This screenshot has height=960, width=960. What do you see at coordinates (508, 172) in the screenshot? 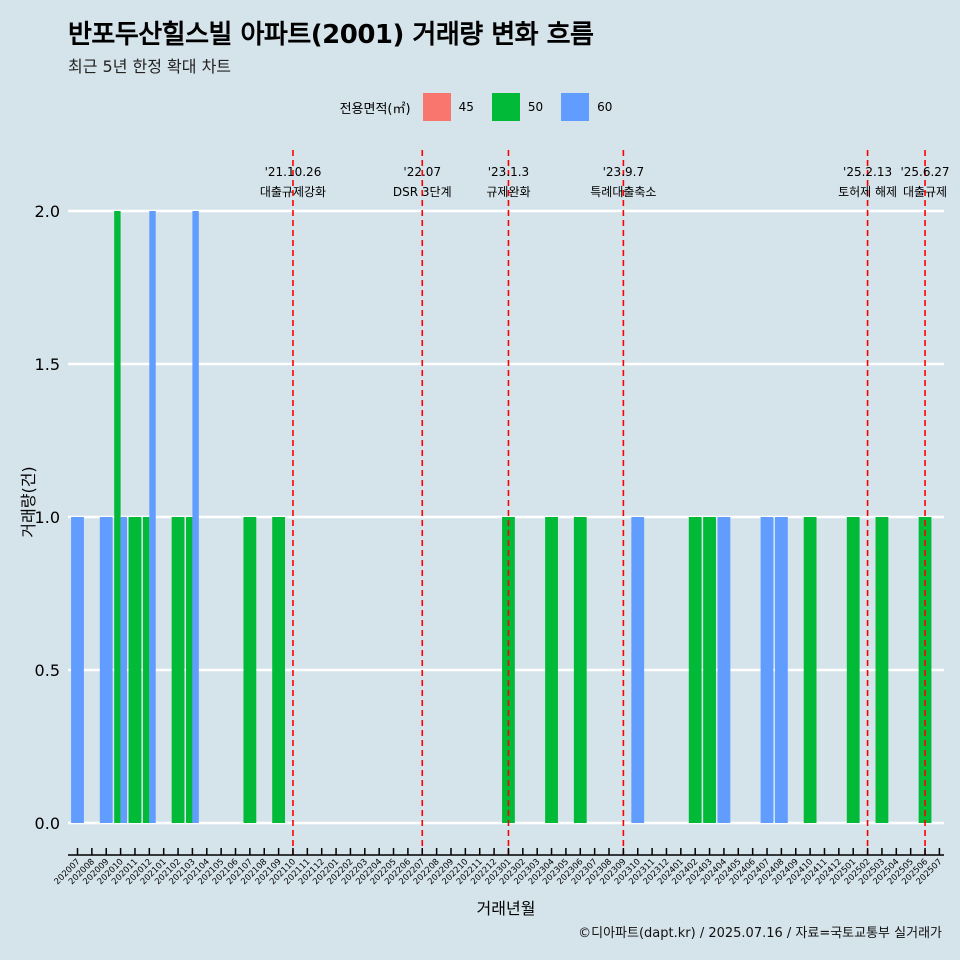
I see `event-date: '23.1.3` at bounding box center [508, 172].